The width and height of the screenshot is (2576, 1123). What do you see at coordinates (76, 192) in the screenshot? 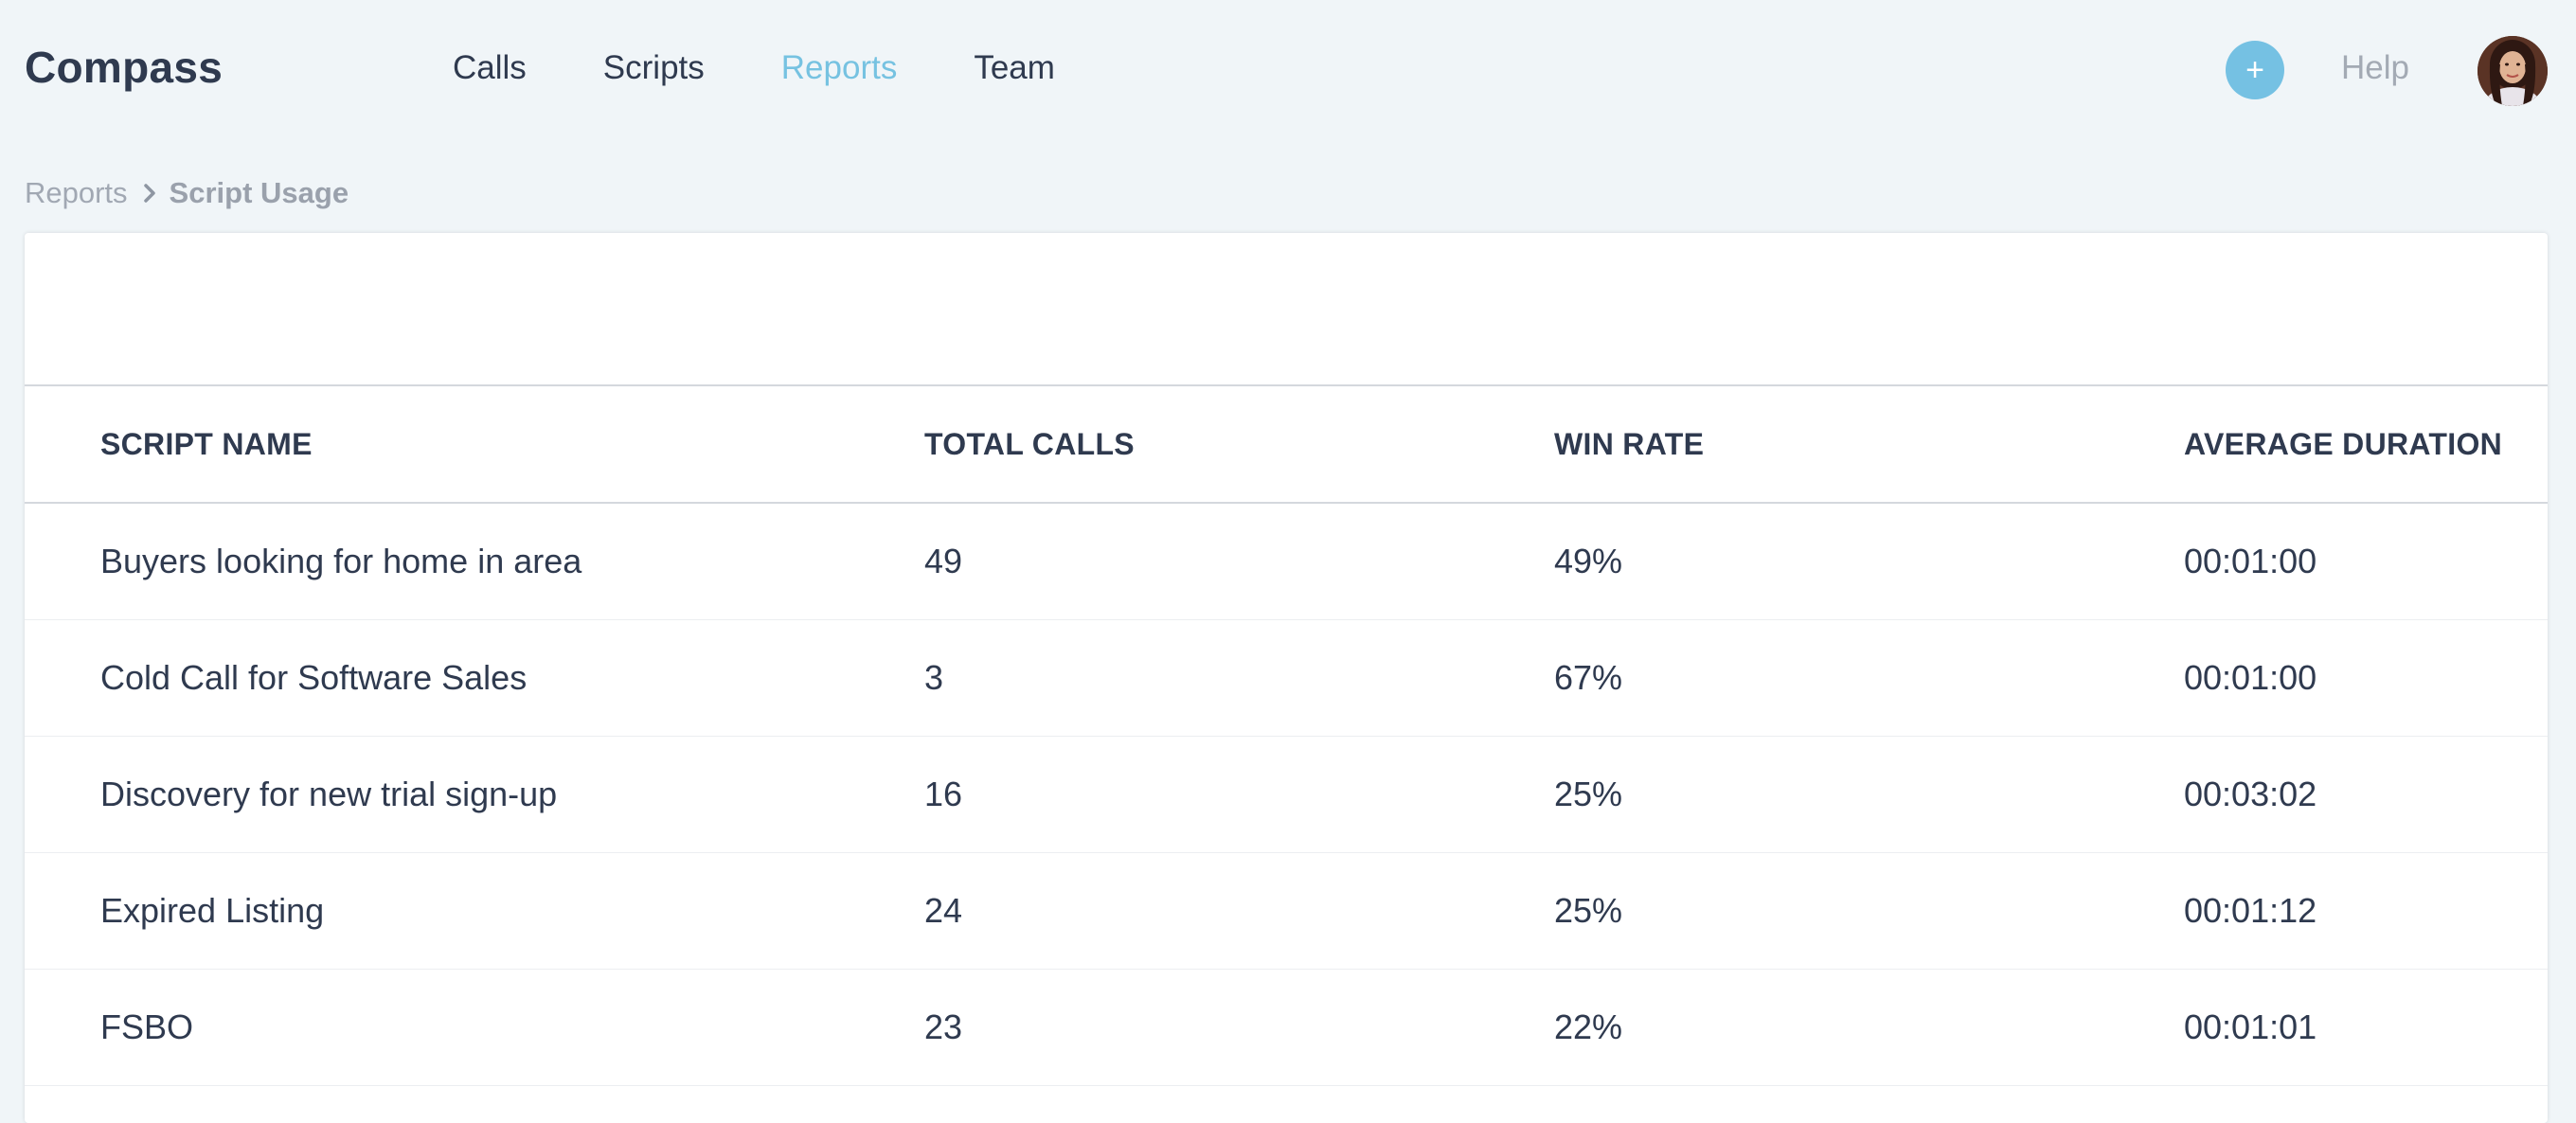
I see `breadcrumb-reports-link: Reports` at bounding box center [76, 192].